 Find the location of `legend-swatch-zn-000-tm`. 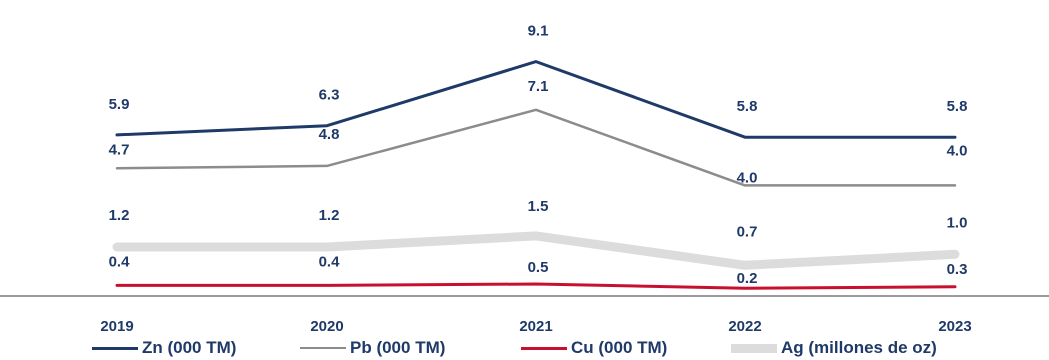

legend-swatch-zn-000-tm is located at coordinates (115, 348).